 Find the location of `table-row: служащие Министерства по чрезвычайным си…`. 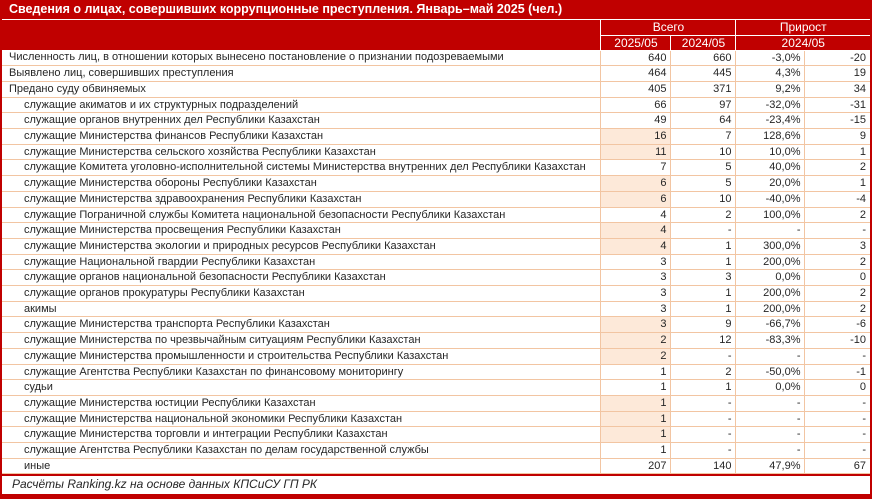

table-row: служащие Министерства по чрезвычайным си… is located at coordinates (436, 340).